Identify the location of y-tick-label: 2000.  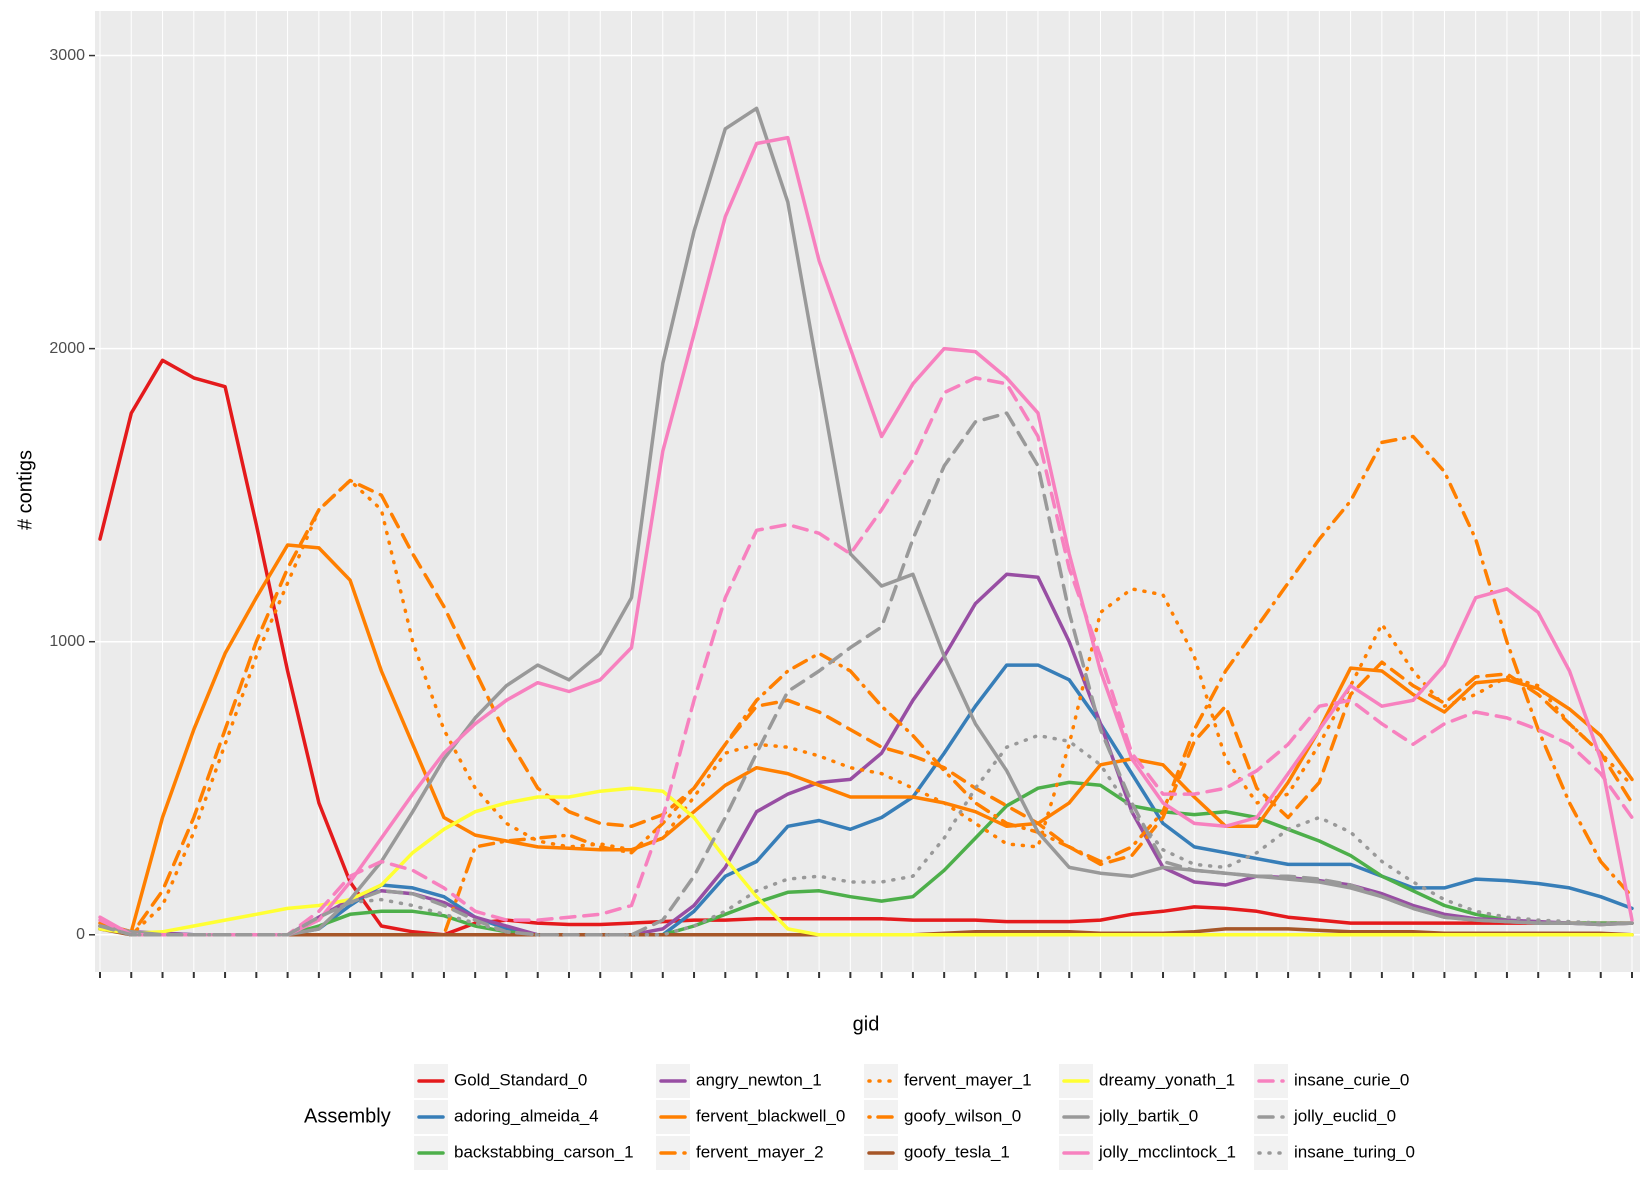
(67, 348).